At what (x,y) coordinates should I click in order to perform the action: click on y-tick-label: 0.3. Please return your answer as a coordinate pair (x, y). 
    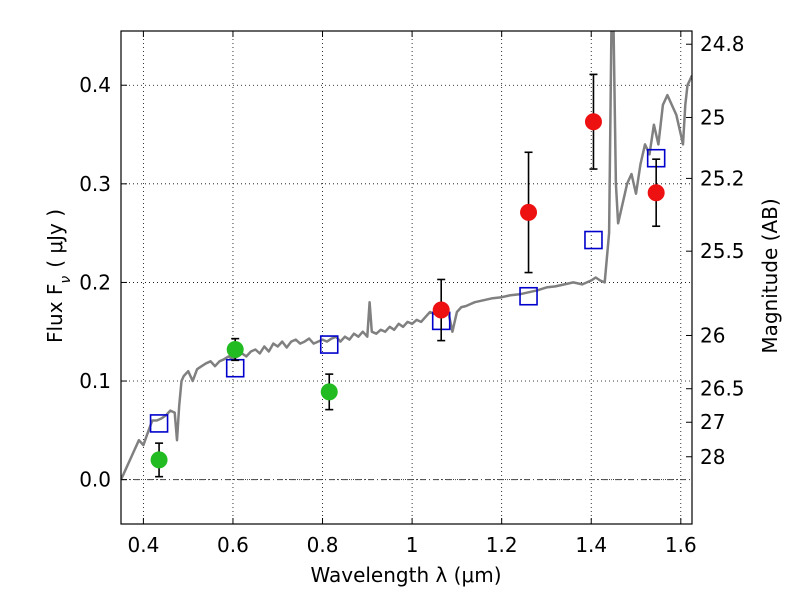
    Looking at the image, I should click on (95, 184).